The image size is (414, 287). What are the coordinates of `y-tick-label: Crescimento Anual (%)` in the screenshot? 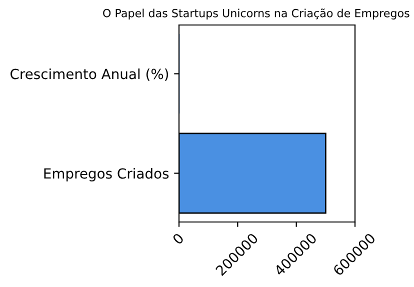 It's located at (89, 74).